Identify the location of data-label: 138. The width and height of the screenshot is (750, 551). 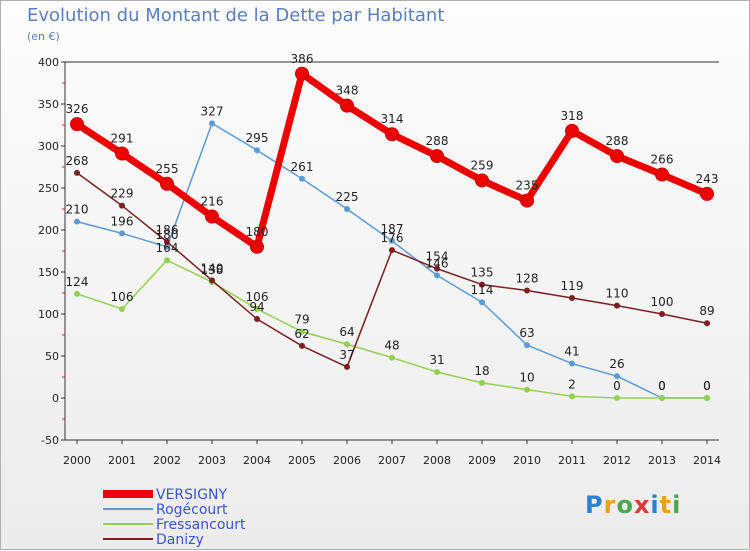
(212, 270).